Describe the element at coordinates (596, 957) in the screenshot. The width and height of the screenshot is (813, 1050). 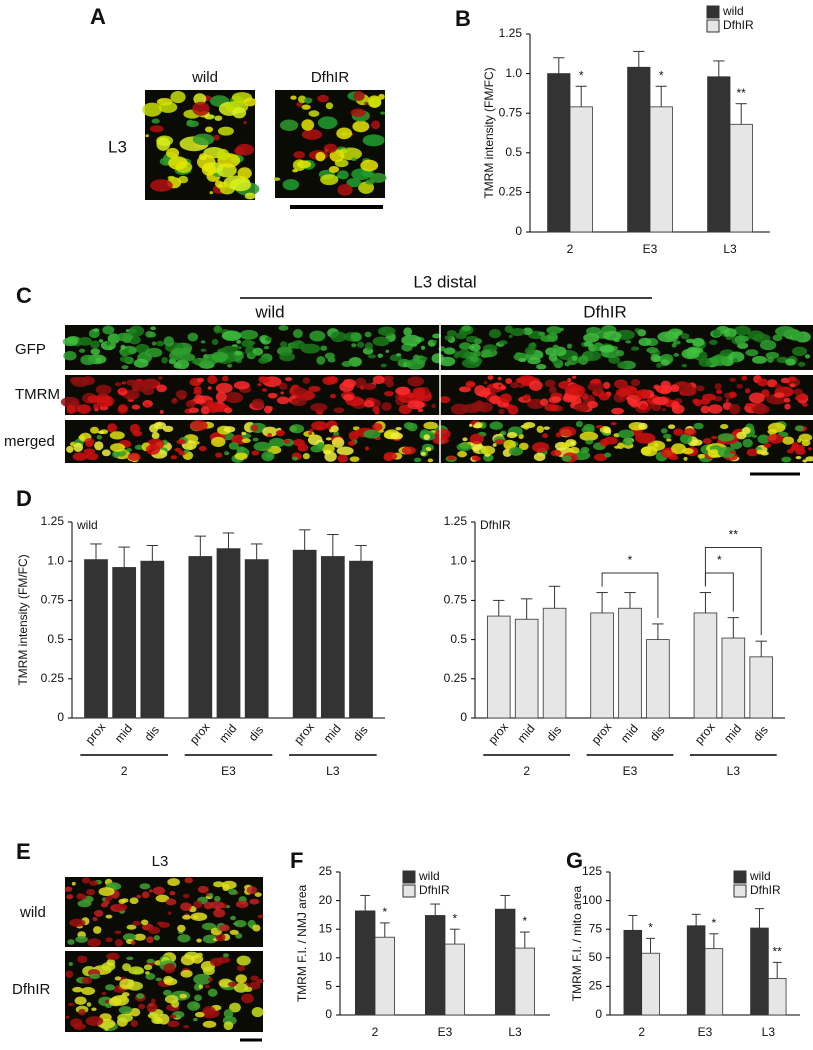
I see `y-tick-label: 50` at that location.